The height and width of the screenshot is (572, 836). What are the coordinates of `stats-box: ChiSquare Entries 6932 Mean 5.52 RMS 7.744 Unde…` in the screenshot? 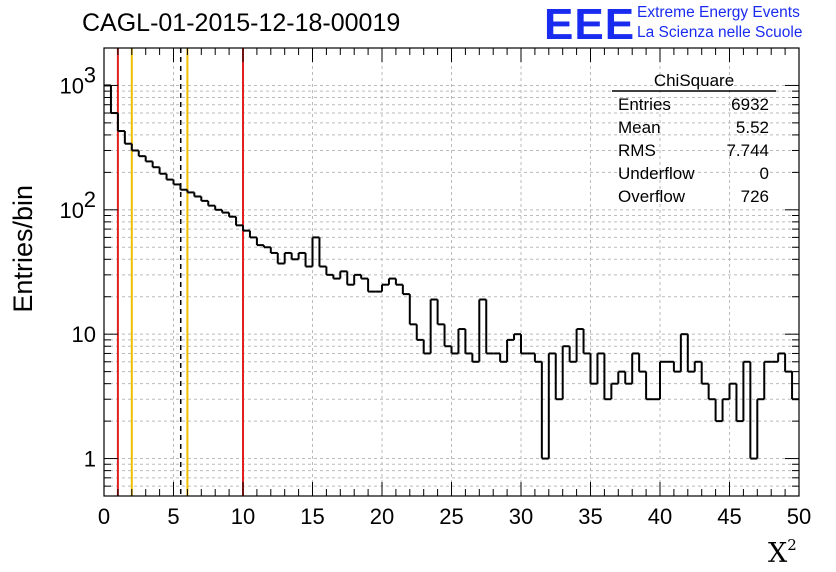 It's located at (694, 138).